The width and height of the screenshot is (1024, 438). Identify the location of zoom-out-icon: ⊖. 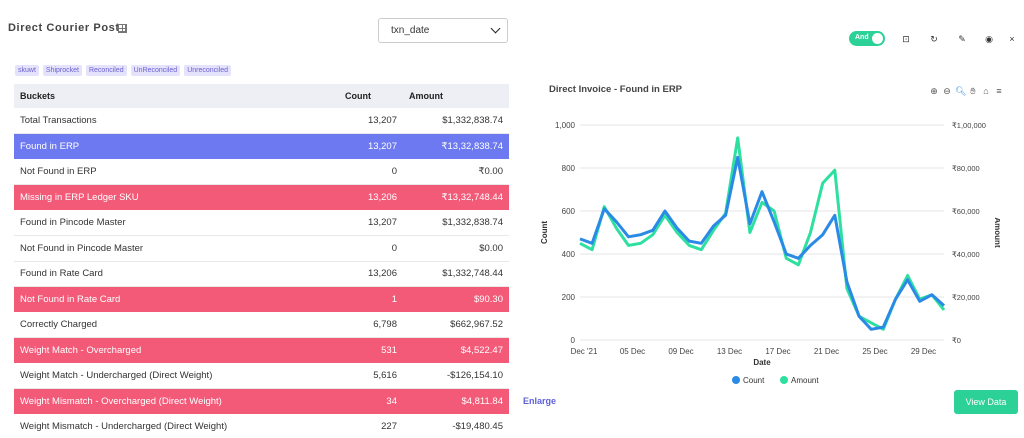
(947, 91).